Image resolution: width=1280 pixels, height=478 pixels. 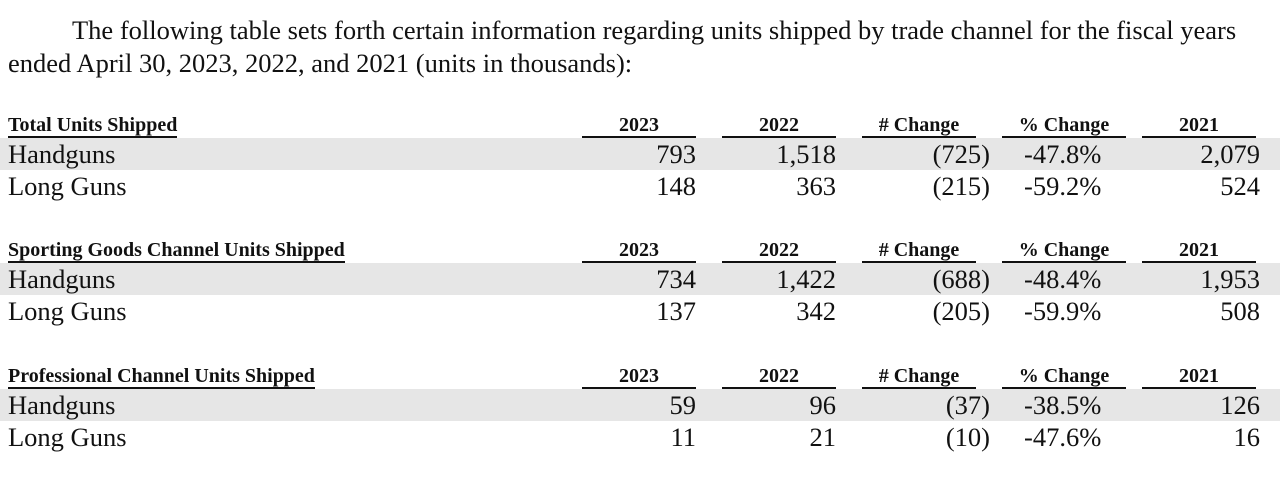 I want to click on value-change: (37), so click(x=967, y=405).